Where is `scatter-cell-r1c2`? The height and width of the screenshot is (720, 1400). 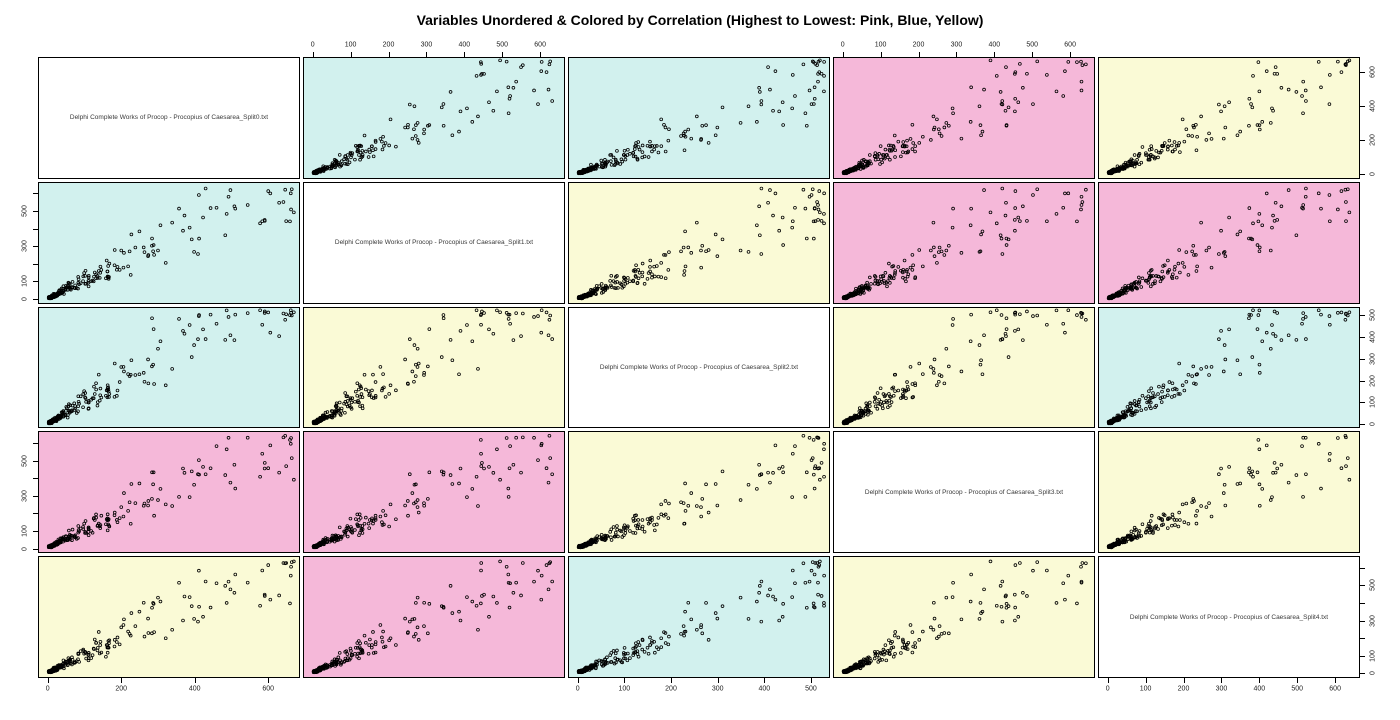
scatter-cell-r1c2 is located at coordinates (699, 242).